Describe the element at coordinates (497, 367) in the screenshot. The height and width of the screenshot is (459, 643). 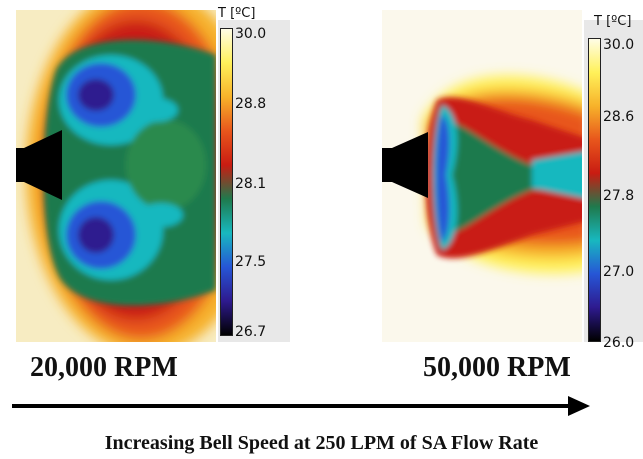
I see `rpm-label-right: 50,000 RPM` at that location.